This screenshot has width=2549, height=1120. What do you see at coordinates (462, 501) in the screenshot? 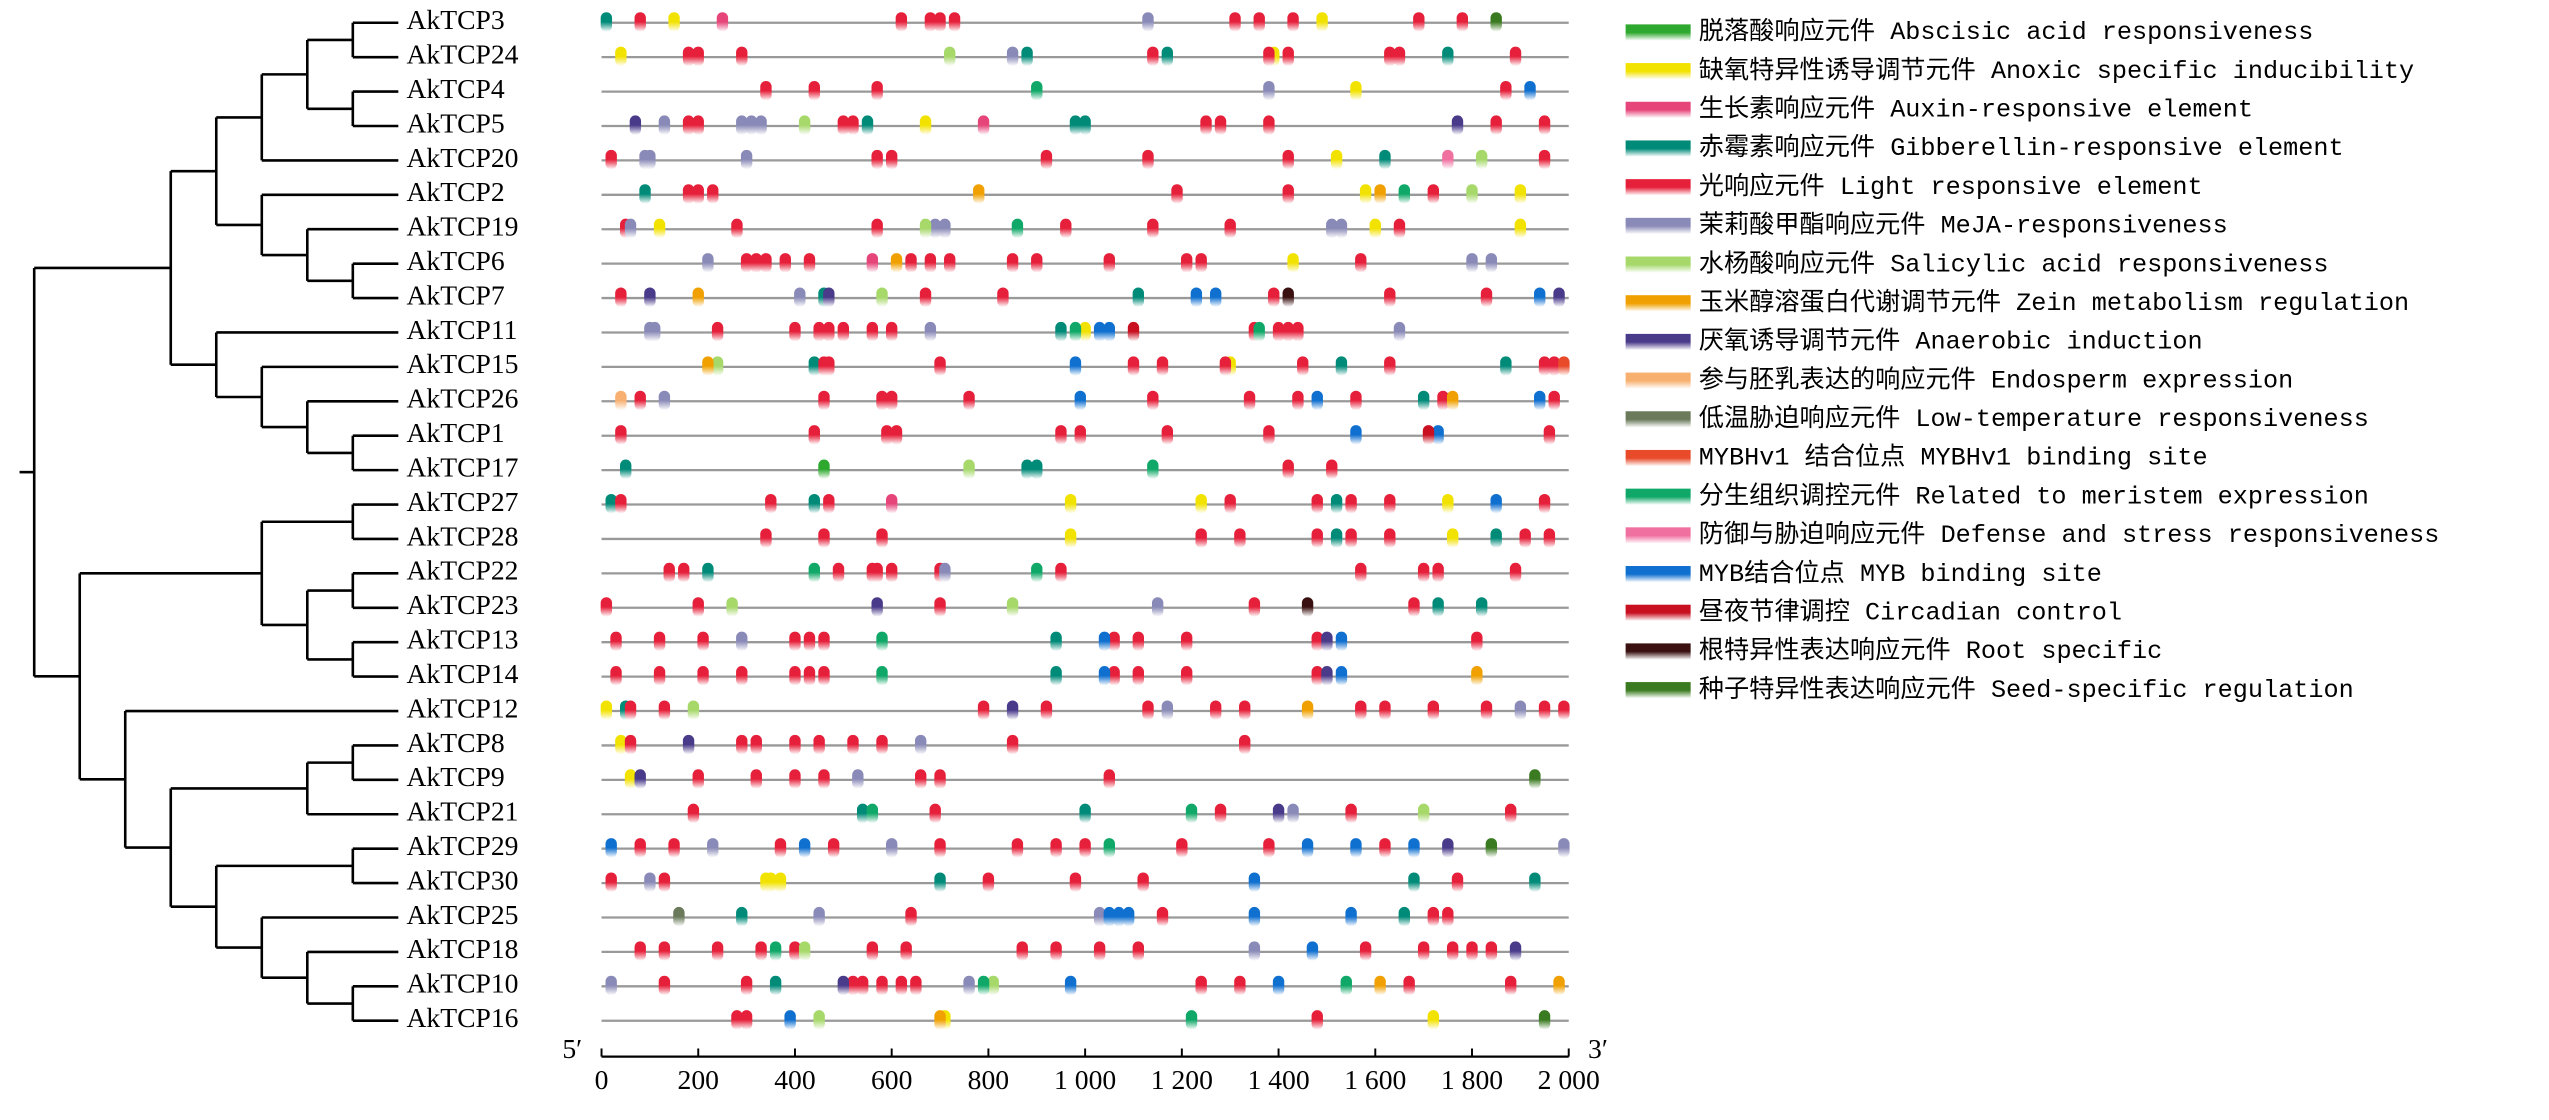
I see `gene-label: AkTCP27` at bounding box center [462, 501].